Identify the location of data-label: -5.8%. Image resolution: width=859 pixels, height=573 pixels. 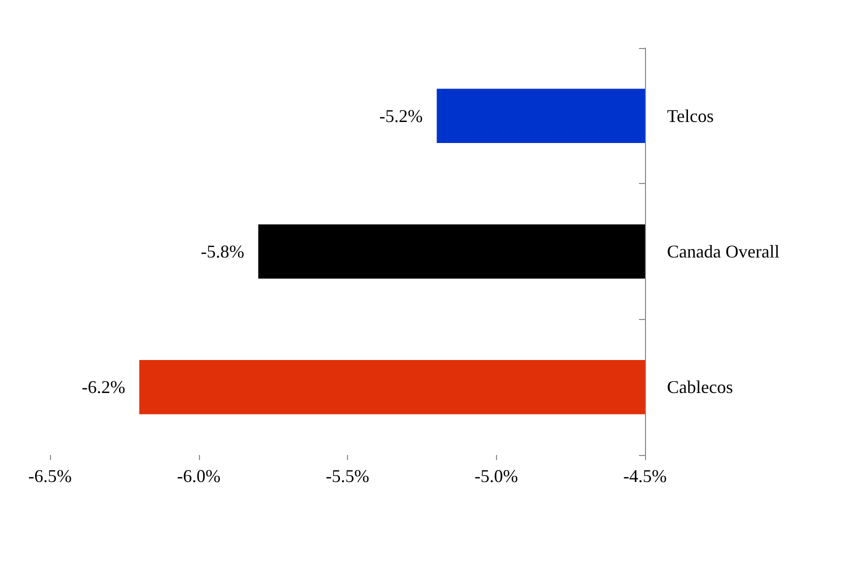
(222, 252).